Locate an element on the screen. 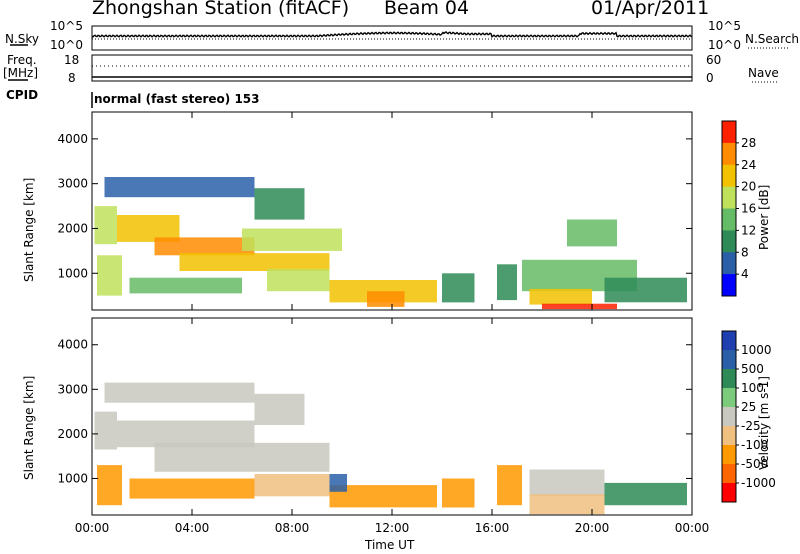 This screenshot has width=800, height=554. time-tick-label-3: 12:00 is located at coordinates (392, 528).